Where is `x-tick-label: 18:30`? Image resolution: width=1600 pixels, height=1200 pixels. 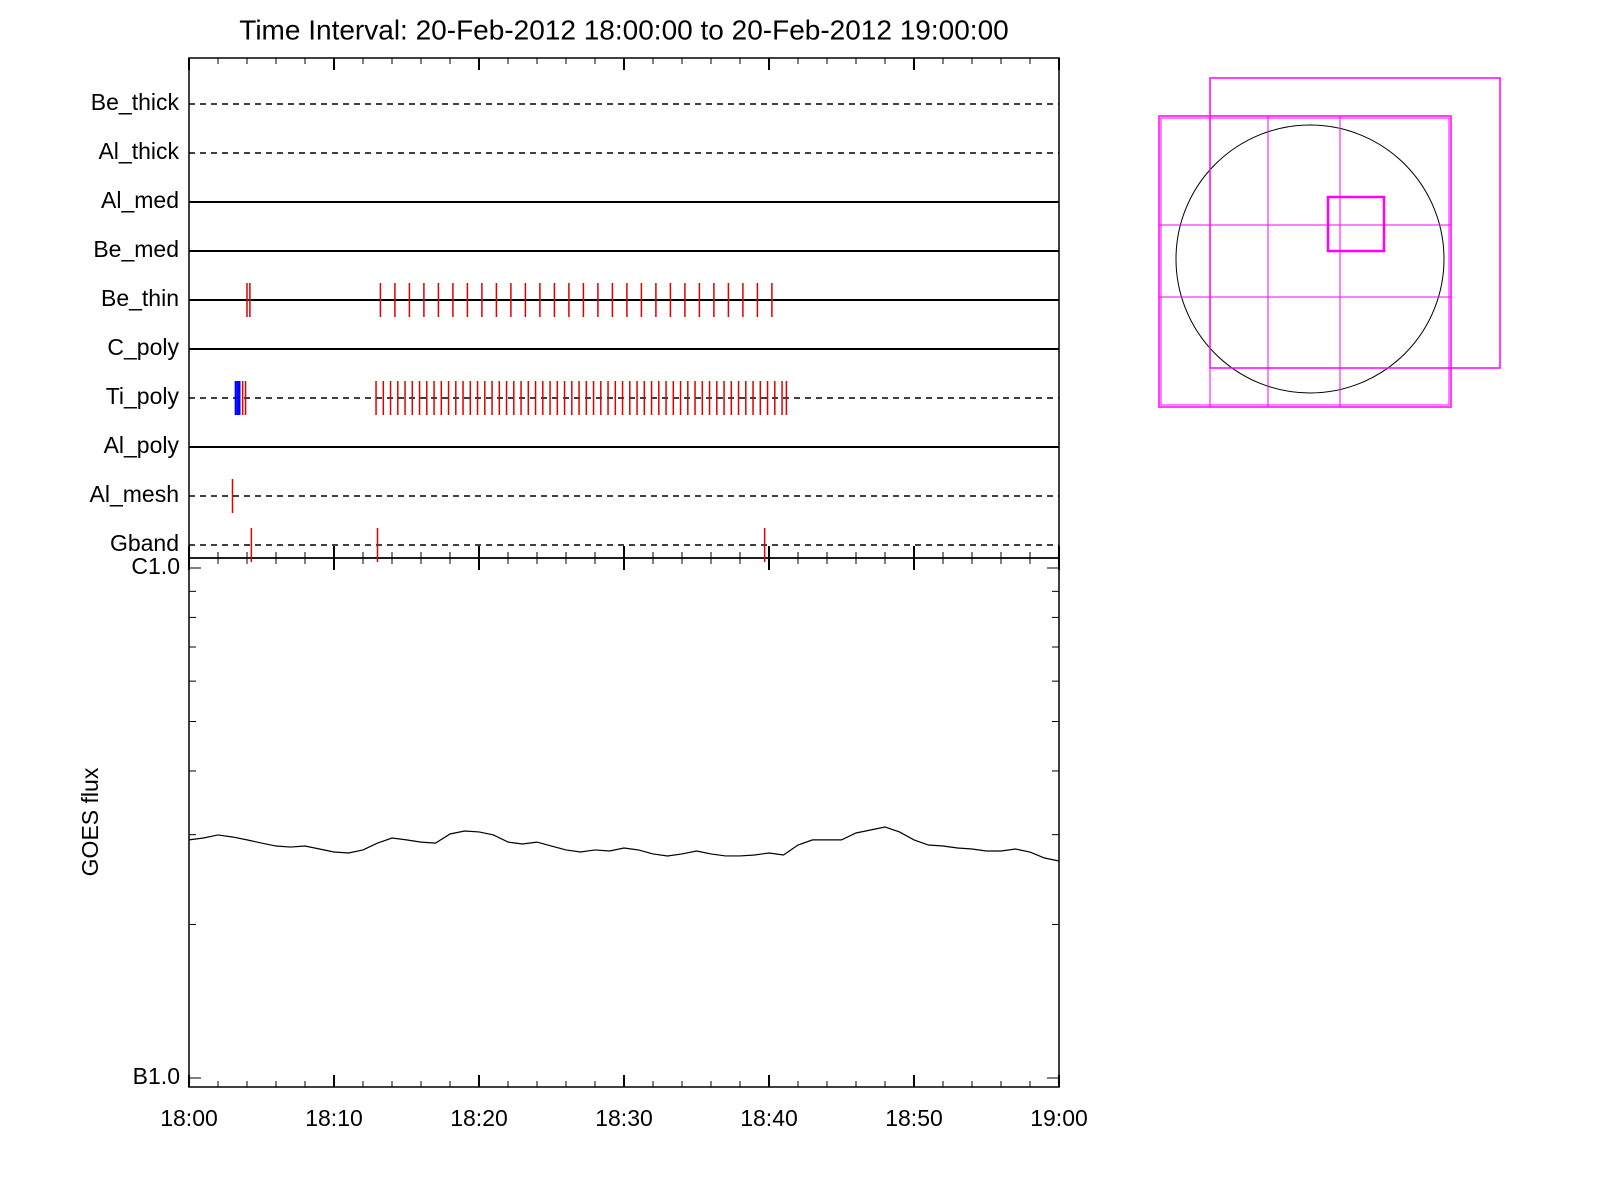 x-tick-label: 18:30 is located at coordinates (624, 1118).